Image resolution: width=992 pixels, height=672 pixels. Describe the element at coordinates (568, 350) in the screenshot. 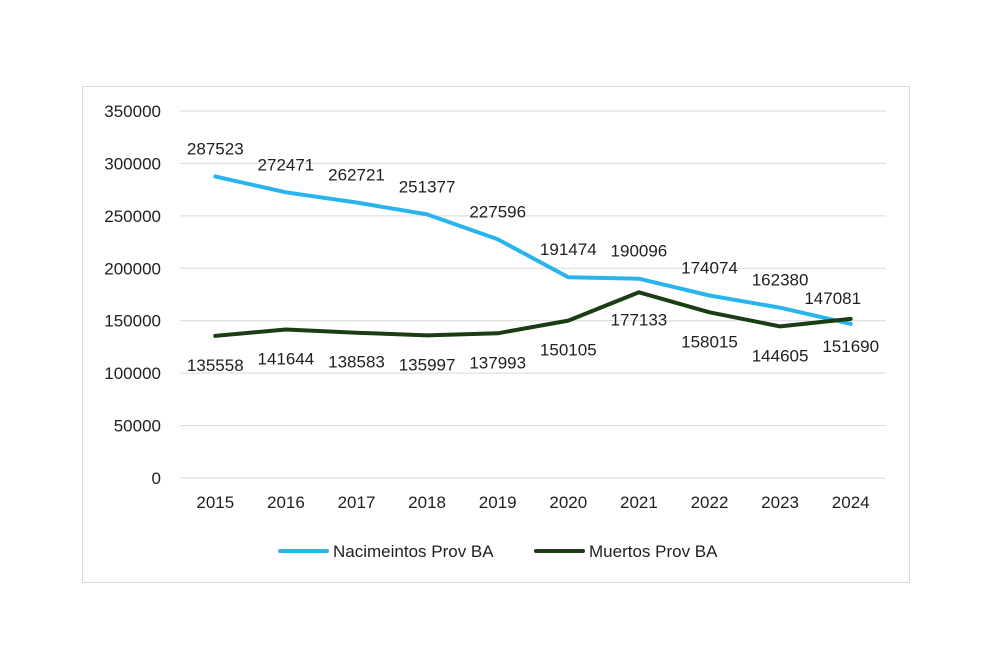

I see `data-label-muertos: 150105` at that location.